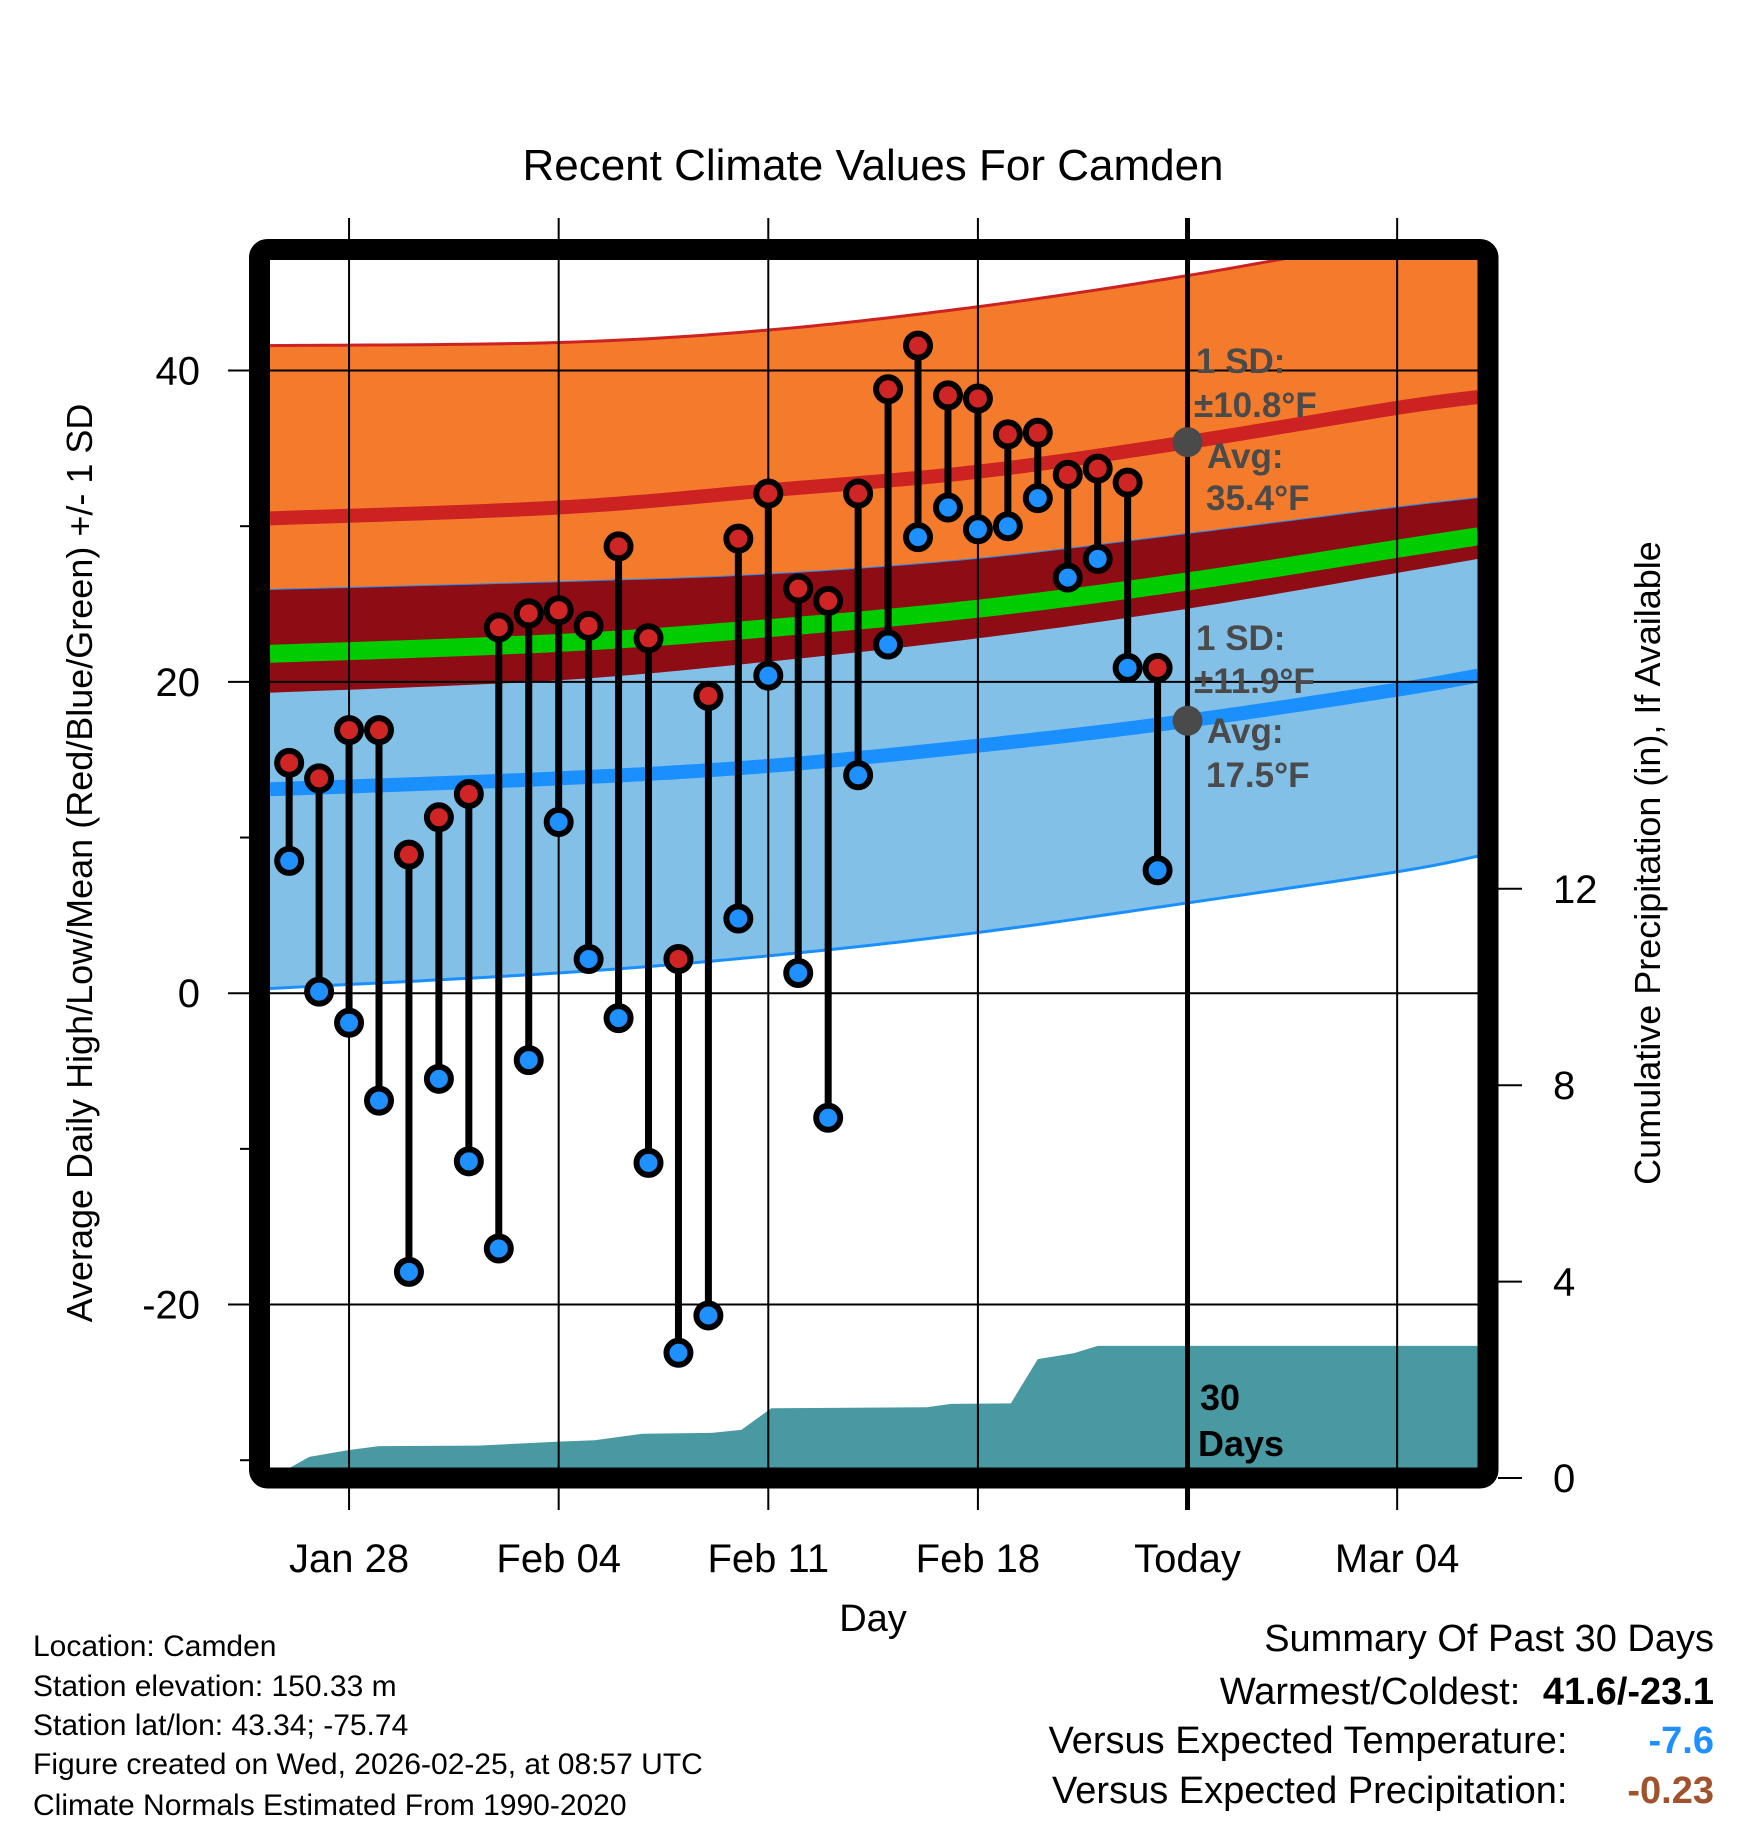 This screenshot has width=1748, height=1828. What do you see at coordinates (1564, 1283) in the screenshot?
I see `y2-tick-label: 4` at bounding box center [1564, 1283].